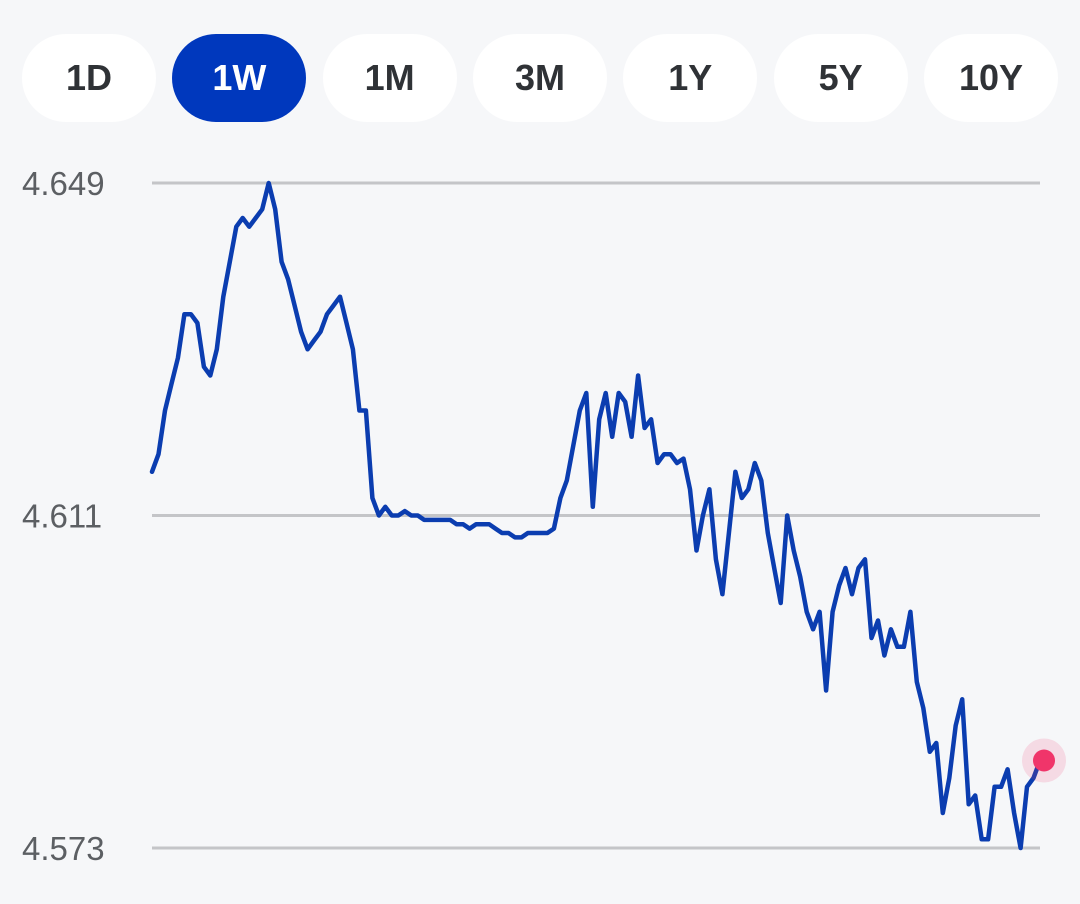  What do you see at coordinates (1044, 760) in the screenshot?
I see `current-value-marker` at bounding box center [1044, 760].